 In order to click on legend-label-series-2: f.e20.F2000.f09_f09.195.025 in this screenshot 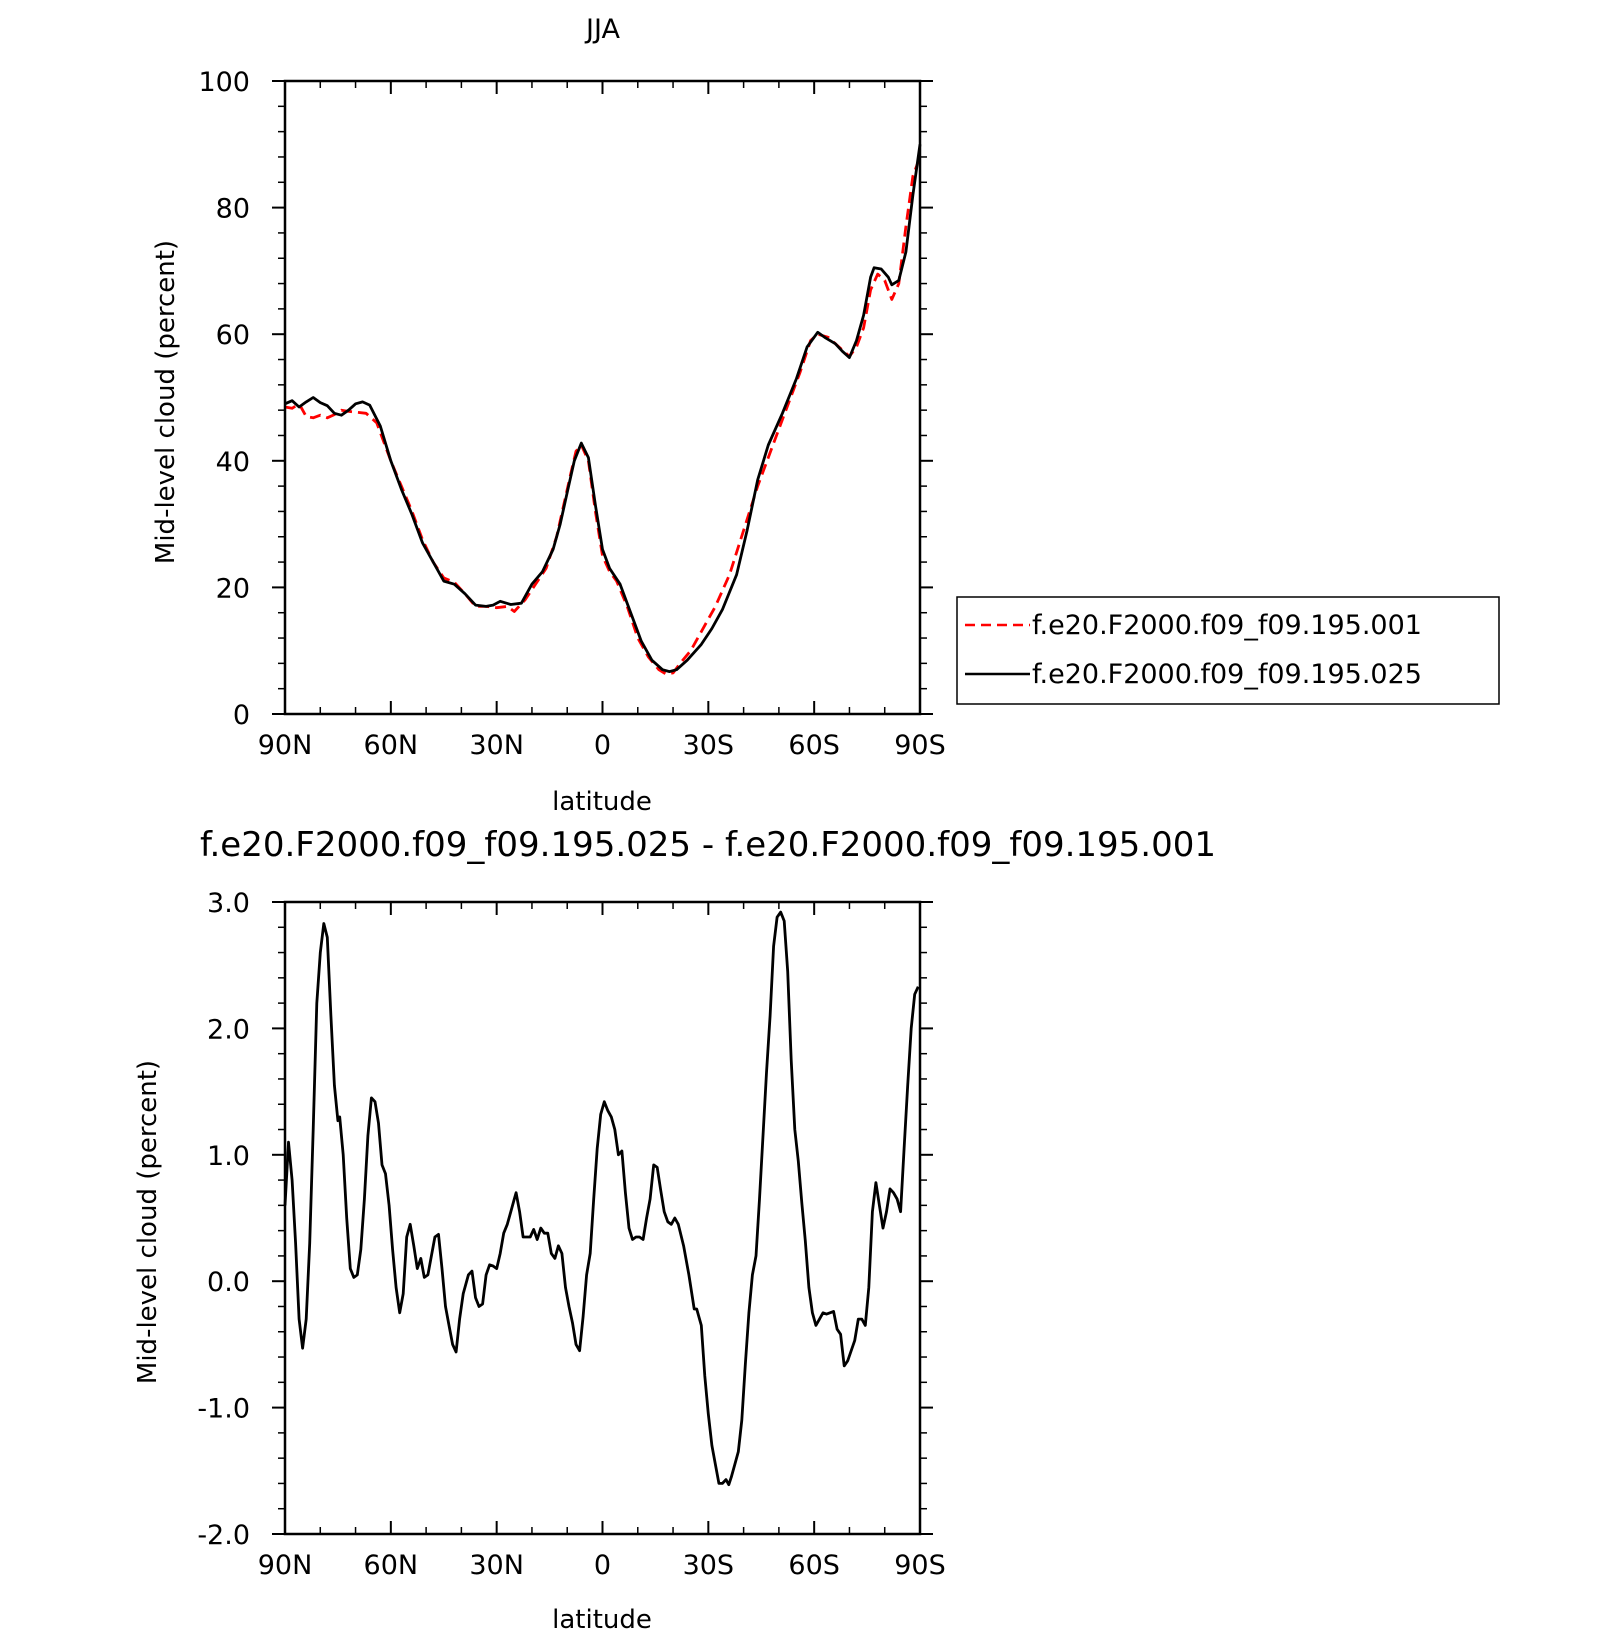, I will do `click(1227, 674)`.